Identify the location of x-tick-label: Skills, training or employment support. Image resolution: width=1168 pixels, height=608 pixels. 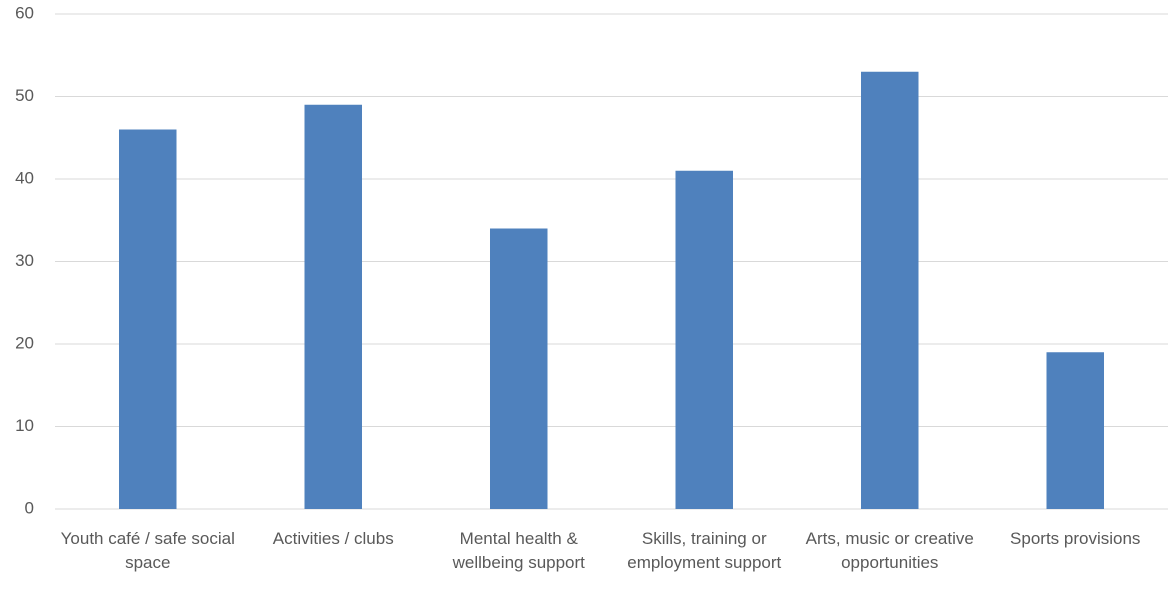
(704, 550).